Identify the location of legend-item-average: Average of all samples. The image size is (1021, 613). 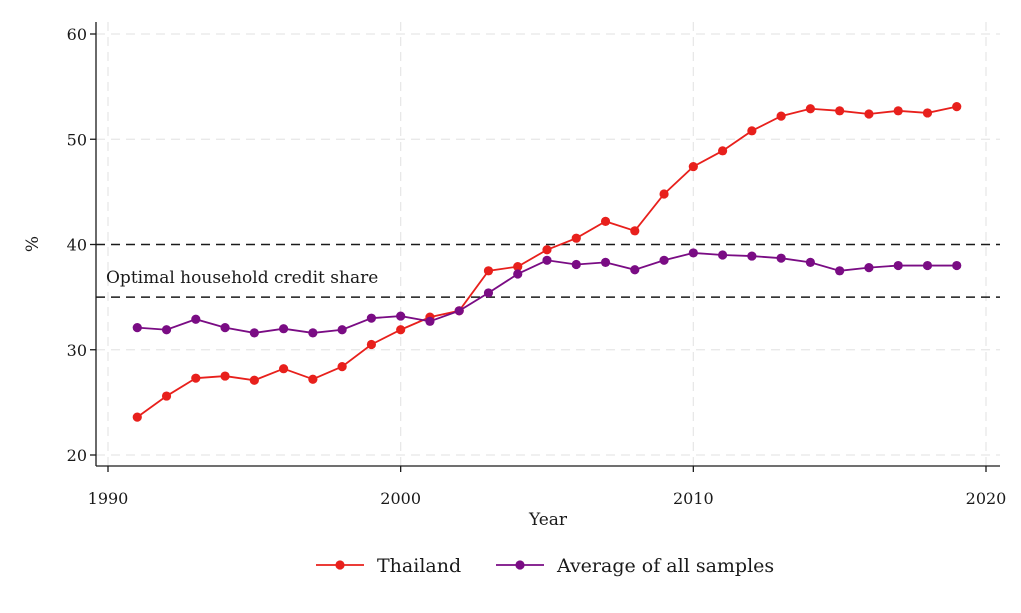
(635, 566).